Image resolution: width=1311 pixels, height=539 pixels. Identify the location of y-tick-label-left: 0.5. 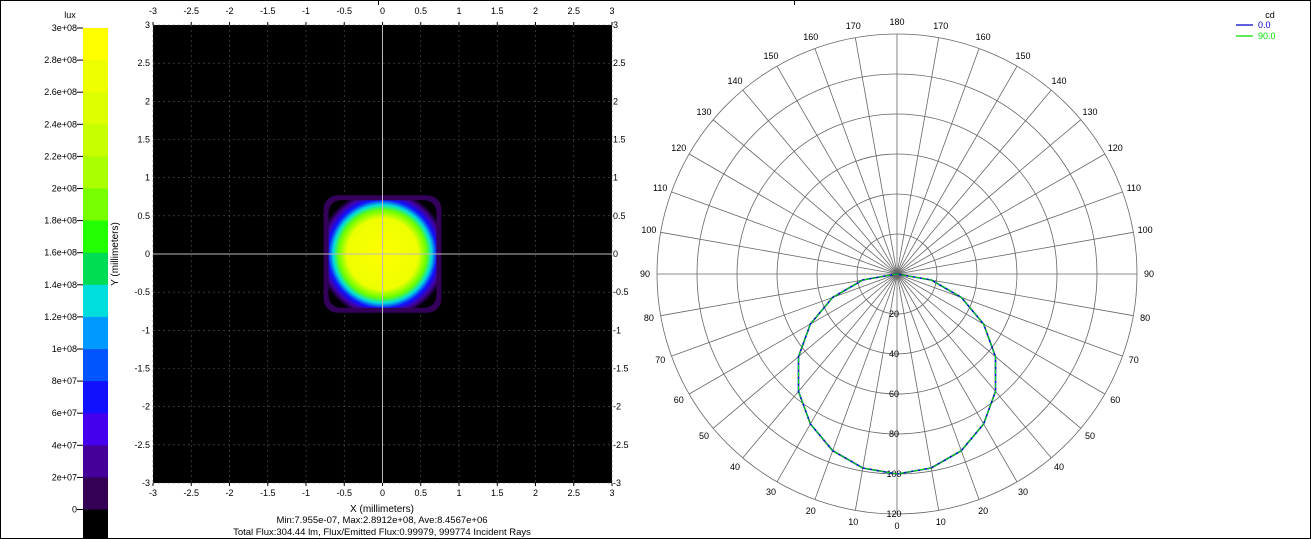
(143, 216).